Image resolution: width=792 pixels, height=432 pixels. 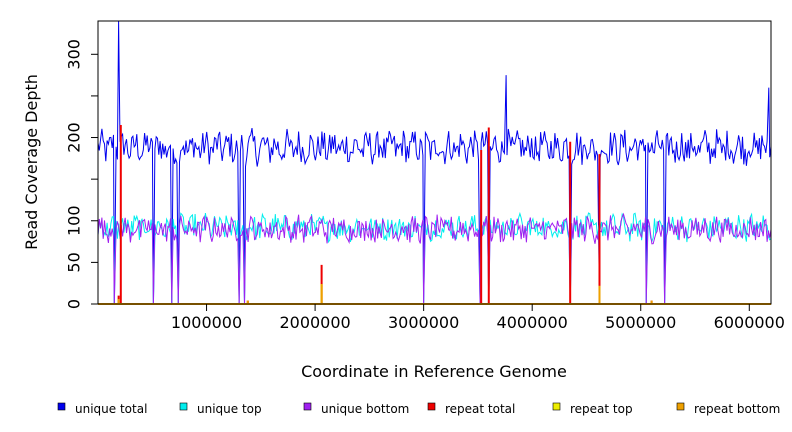 What do you see at coordinates (74, 304) in the screenshot?
I see `y-tick-label: 0` at bounding box center [74, 304].